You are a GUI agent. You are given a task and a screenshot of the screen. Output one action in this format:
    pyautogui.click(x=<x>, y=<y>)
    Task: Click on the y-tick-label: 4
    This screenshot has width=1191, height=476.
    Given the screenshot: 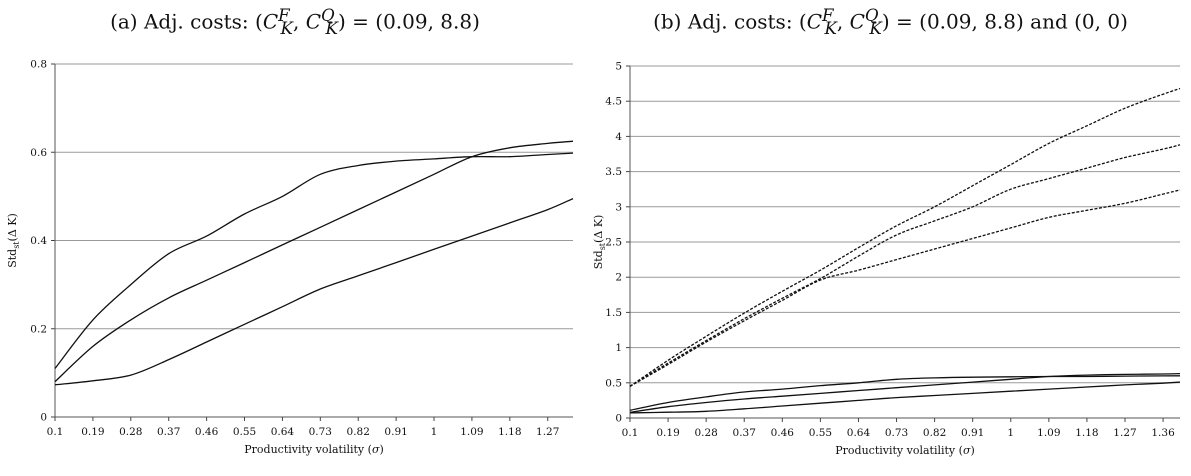 What is the action you would take?
    pyautogui.click(x=618, y=137)
    